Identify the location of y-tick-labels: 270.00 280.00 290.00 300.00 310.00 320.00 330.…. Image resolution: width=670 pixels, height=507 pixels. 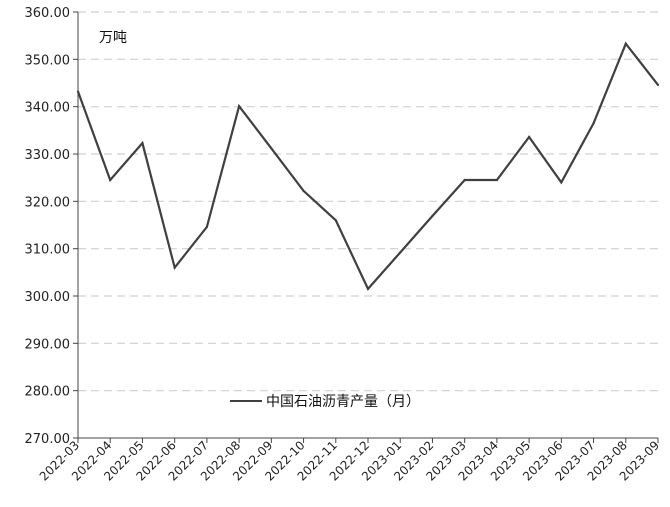
(48, 226).